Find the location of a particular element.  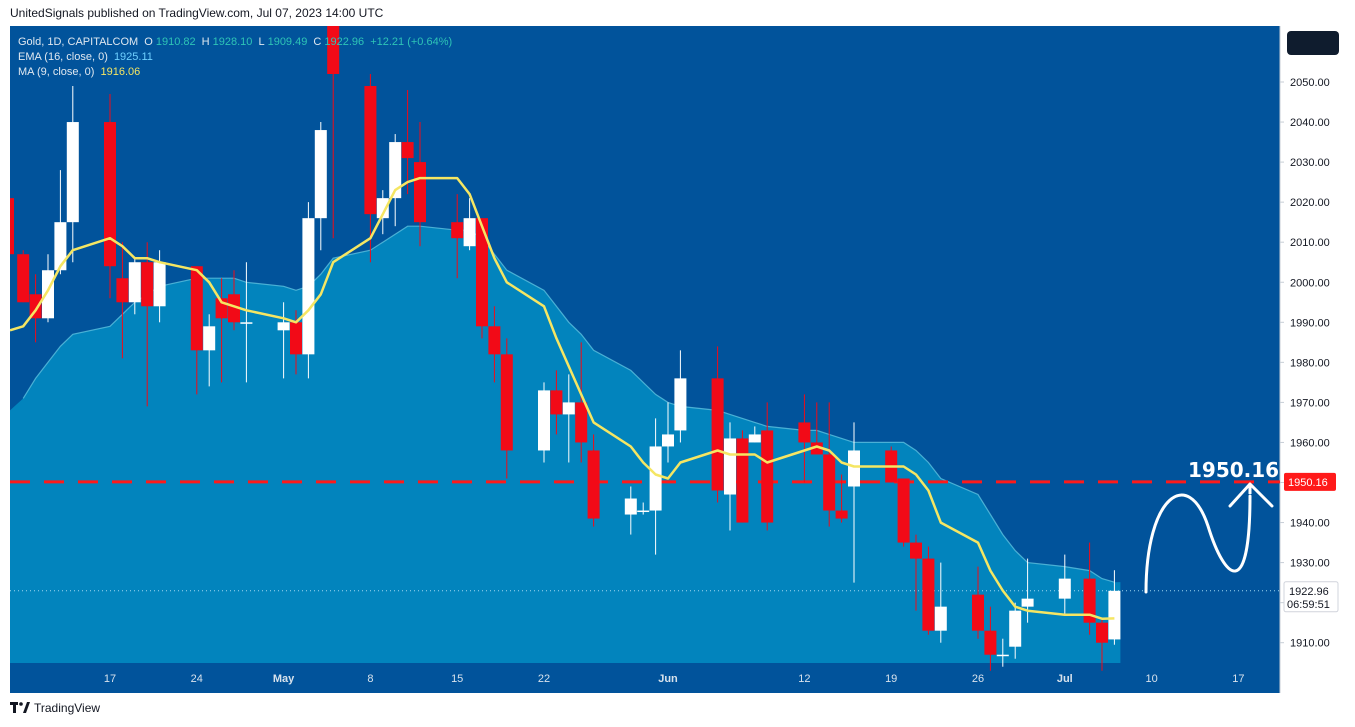

price-tick-label: 2040.00 is located at coordinates (1310, 123).